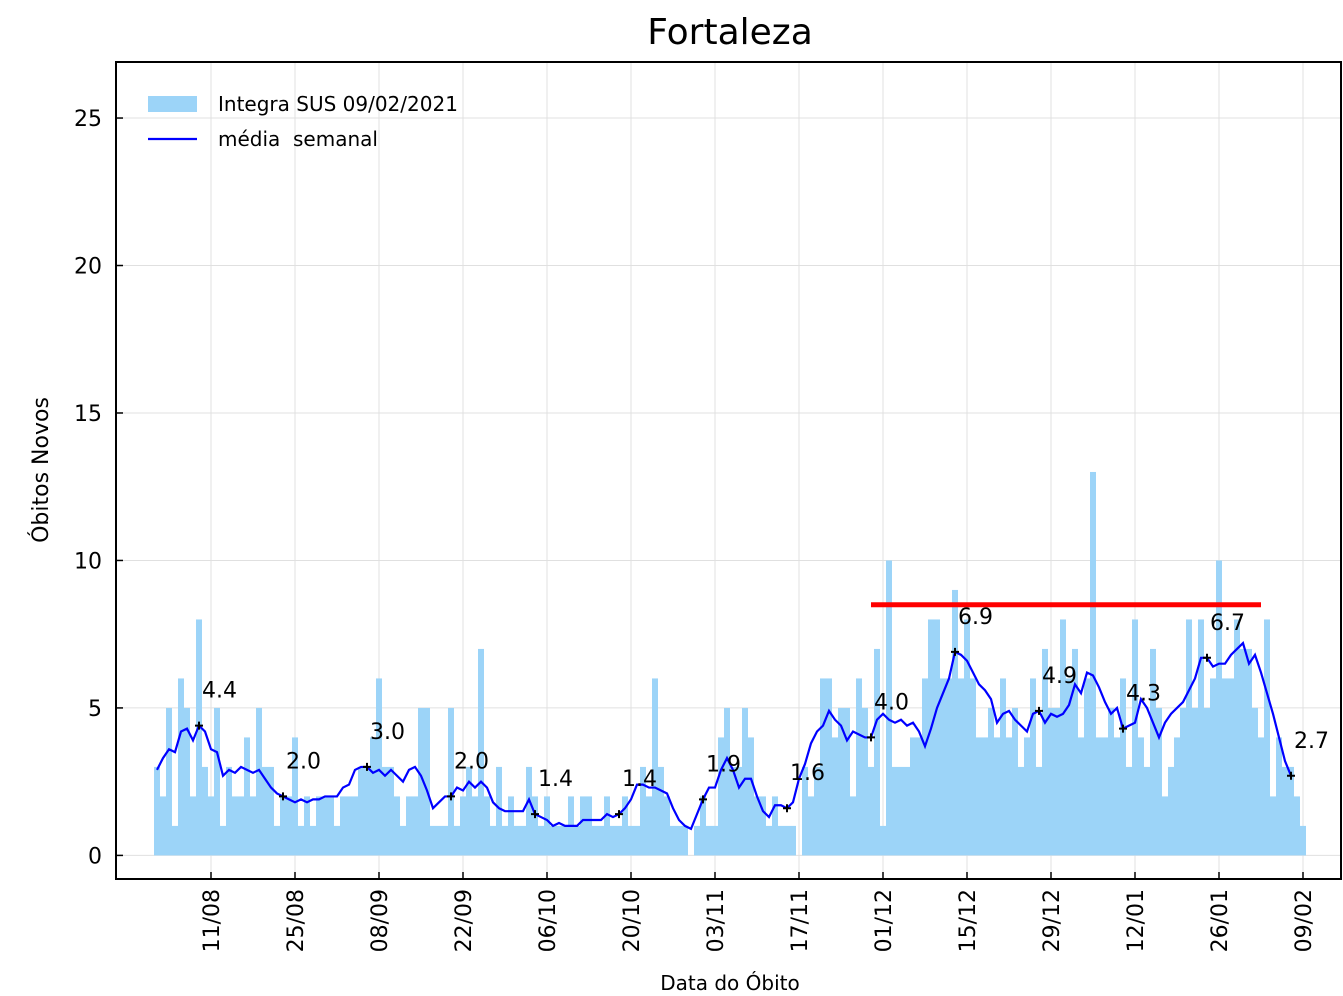  Describe the element at coordinates (716, 920) in the screenshot. I see `x-tick-label: 03/11` at that location.